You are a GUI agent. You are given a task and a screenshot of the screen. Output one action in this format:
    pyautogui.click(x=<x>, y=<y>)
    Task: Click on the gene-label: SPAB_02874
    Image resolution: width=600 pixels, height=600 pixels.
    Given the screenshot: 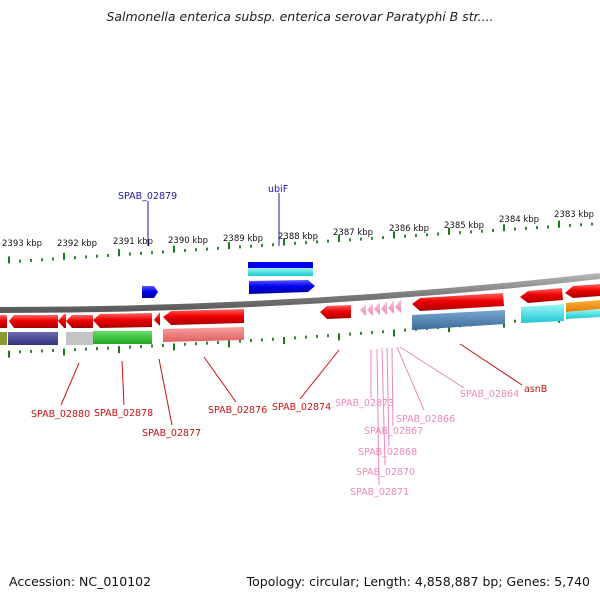 What is the action you would take?
    pyautogui.click(x=301, y=407)
    